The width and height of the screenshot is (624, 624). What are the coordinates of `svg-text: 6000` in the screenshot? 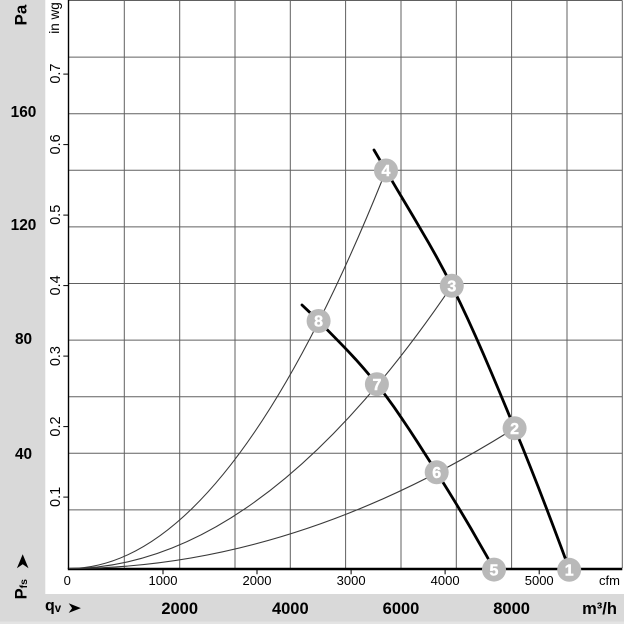 It's located at (401, 609).